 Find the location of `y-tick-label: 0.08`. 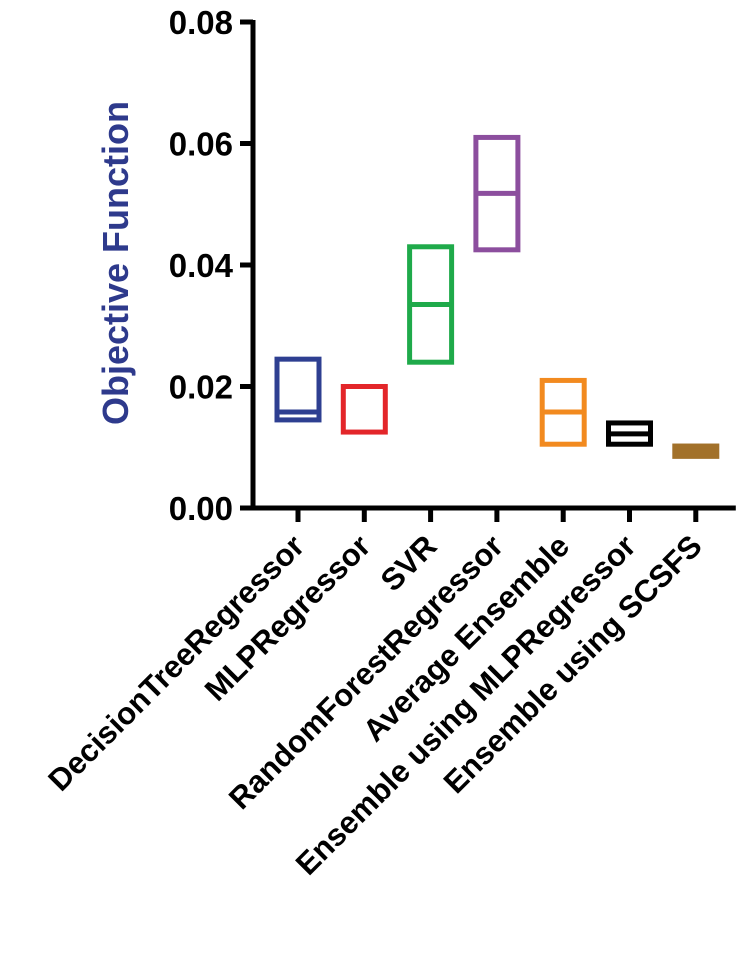

y-tick-label: 0.08 is located at coordinates (201, 22).